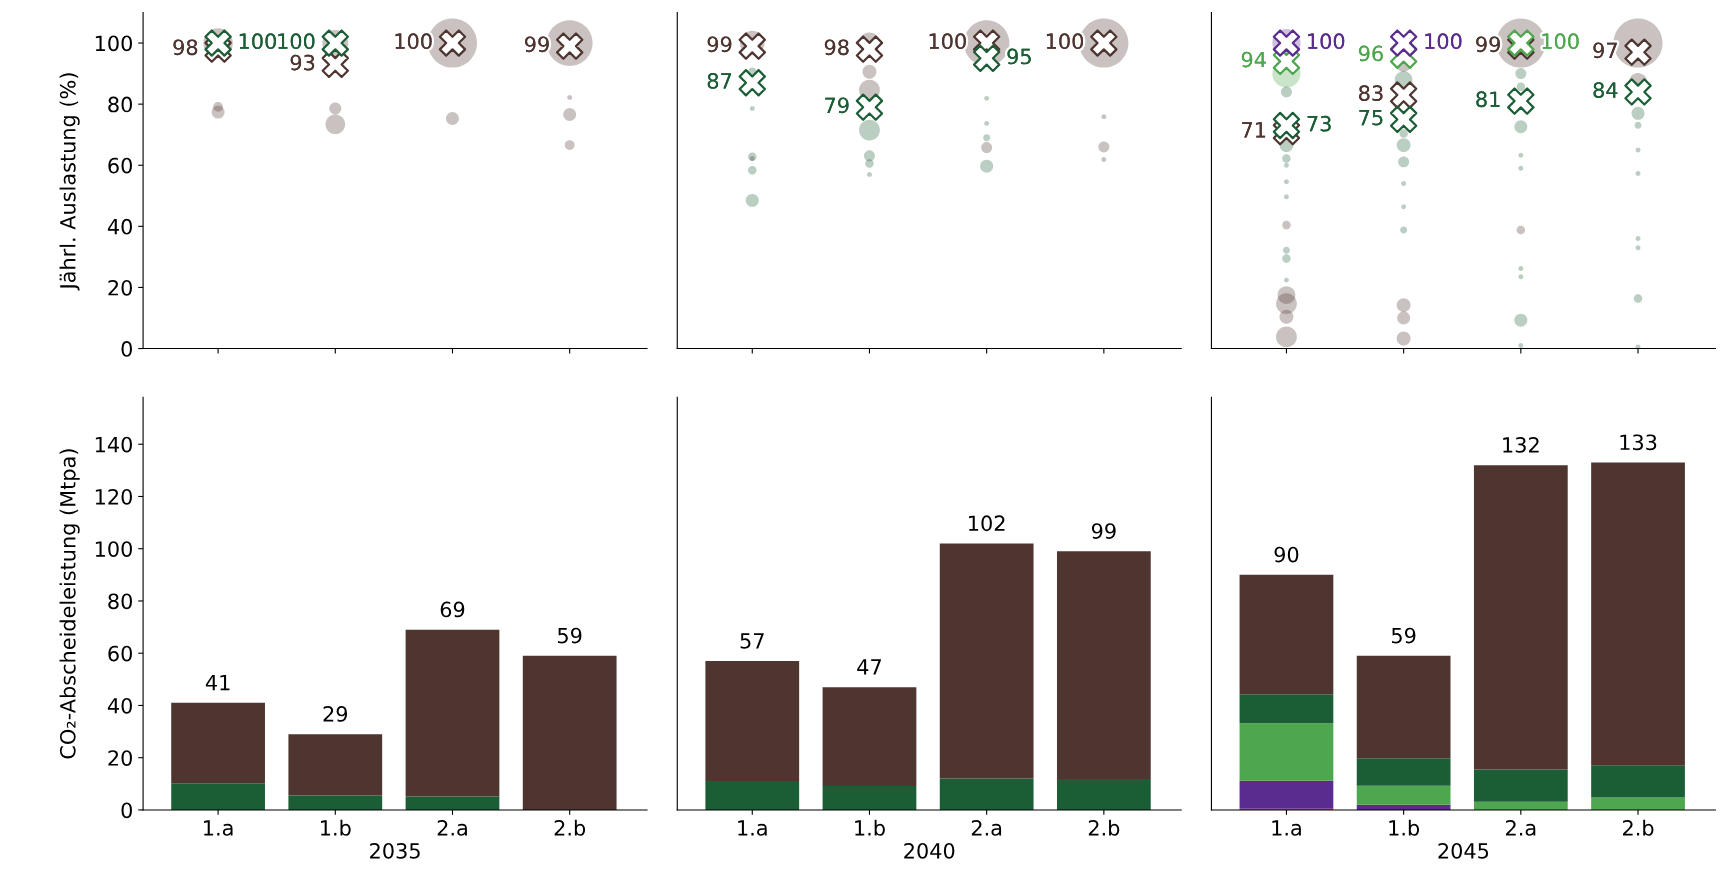 This screenshot has width=1724, height=892. I want to click on y-tick-label: 140, so click(113, 444).